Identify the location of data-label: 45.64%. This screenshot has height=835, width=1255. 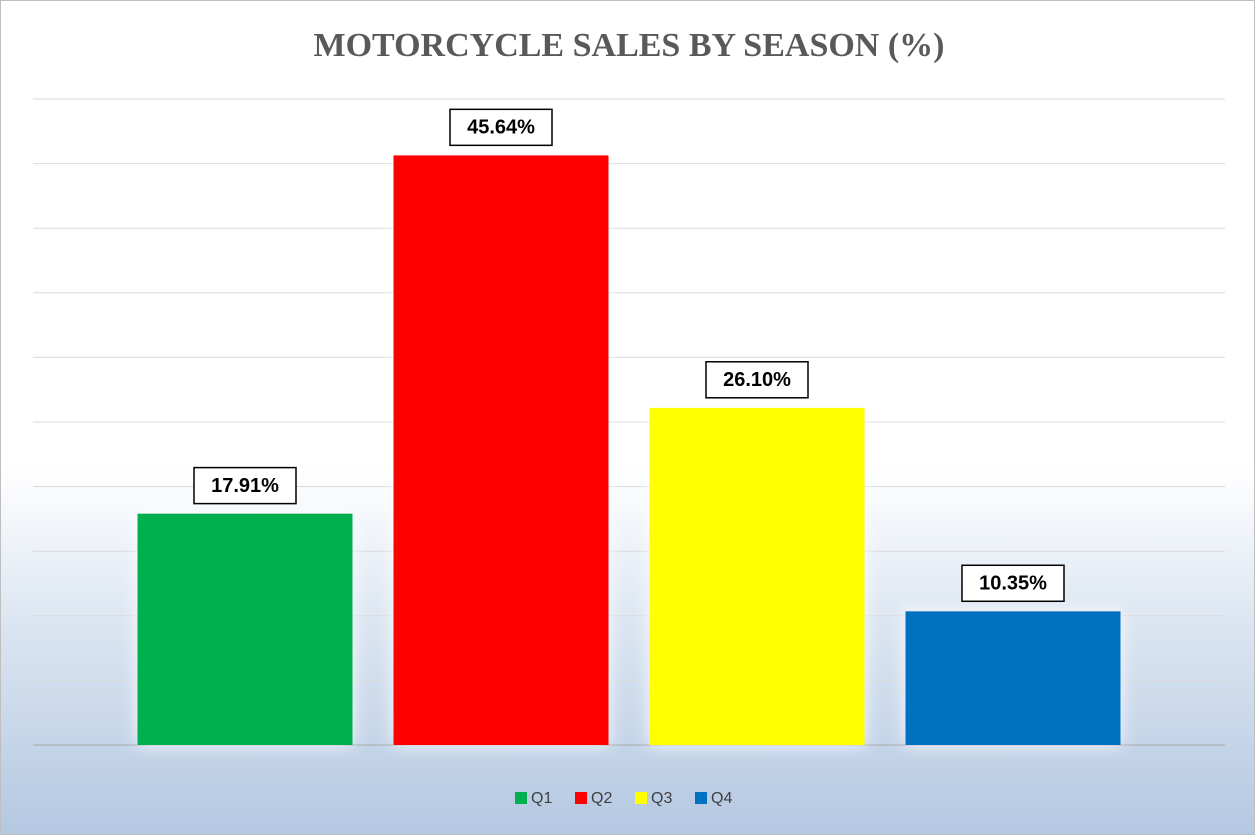
(501, 128).